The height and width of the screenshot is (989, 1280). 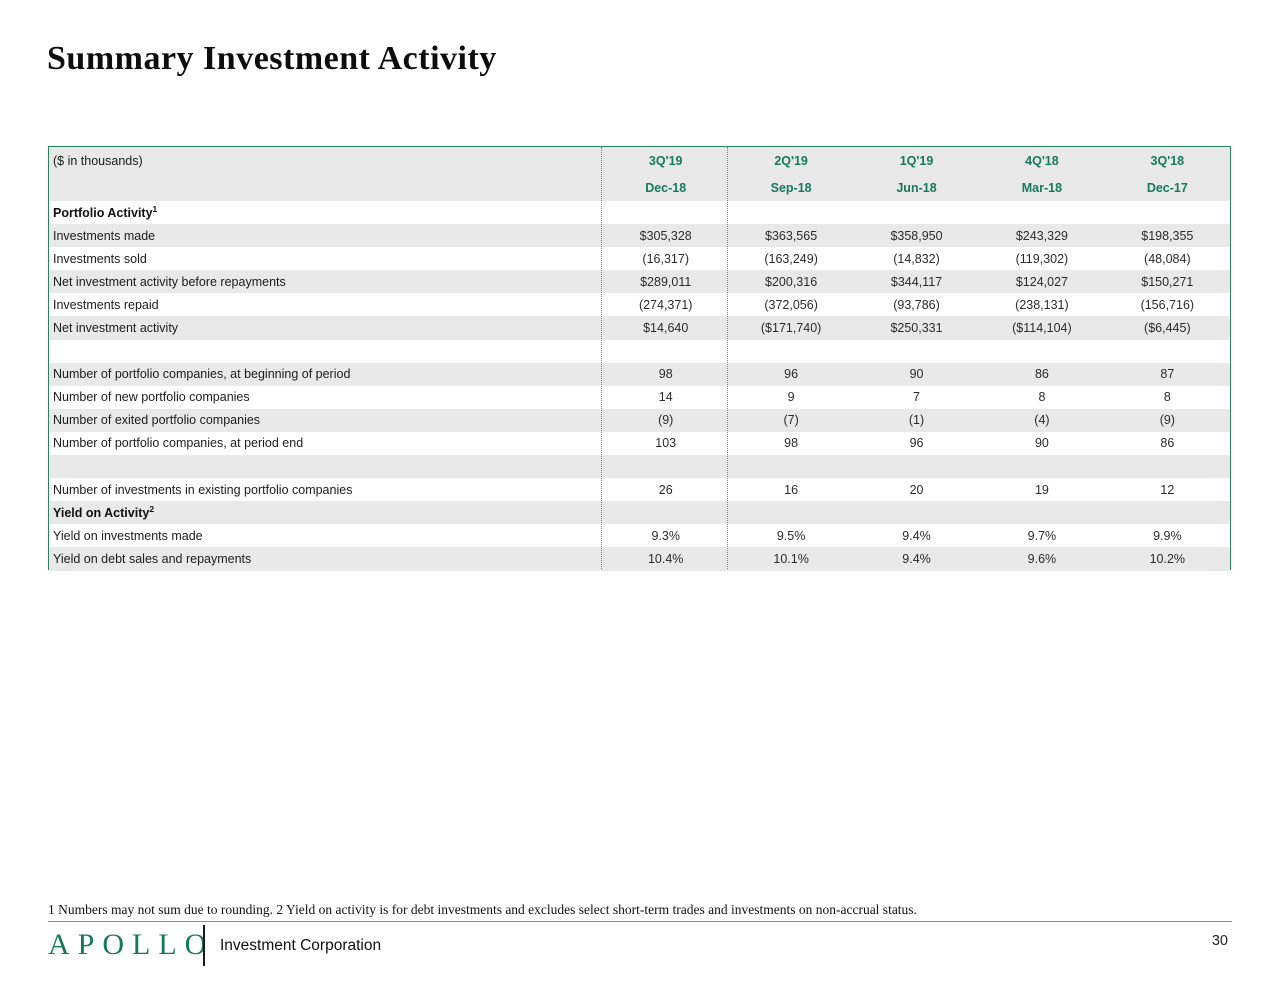 What do you see at coordinates (791, 258) in the screenshot?
I see `table-cell: (163,249)` at bounding box center [791, 258].